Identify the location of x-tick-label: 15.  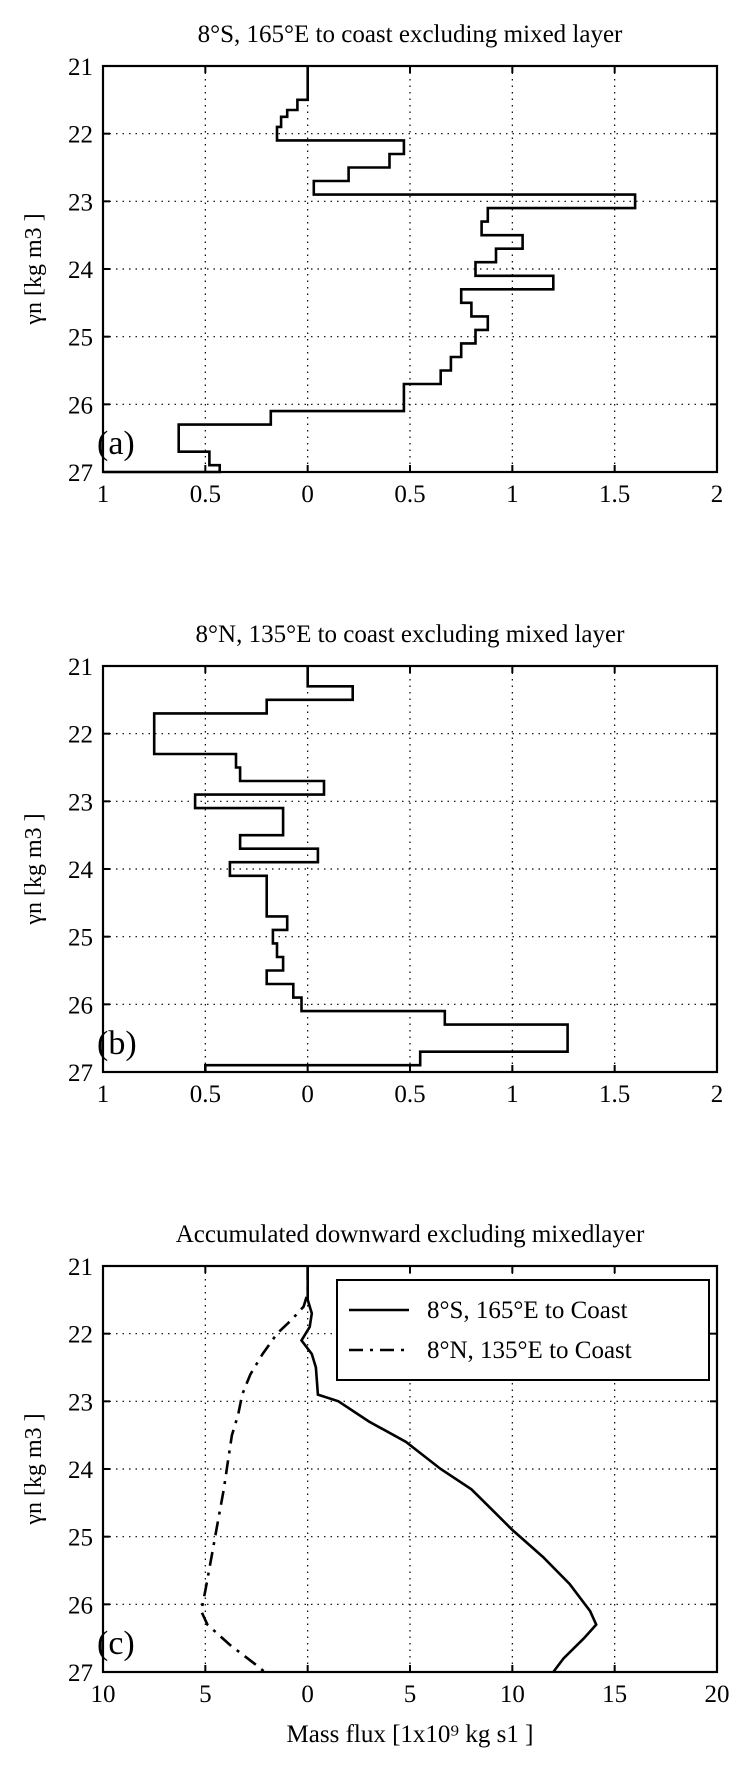
(614, 1694).